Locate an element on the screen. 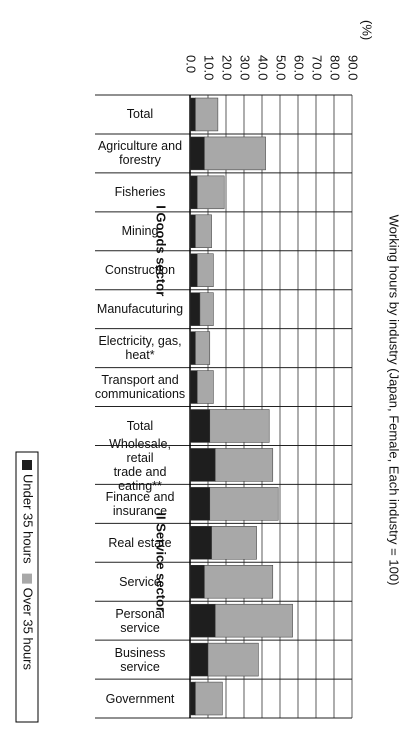  x-tick-label: 70.0 is located at coordinates (317, 67).